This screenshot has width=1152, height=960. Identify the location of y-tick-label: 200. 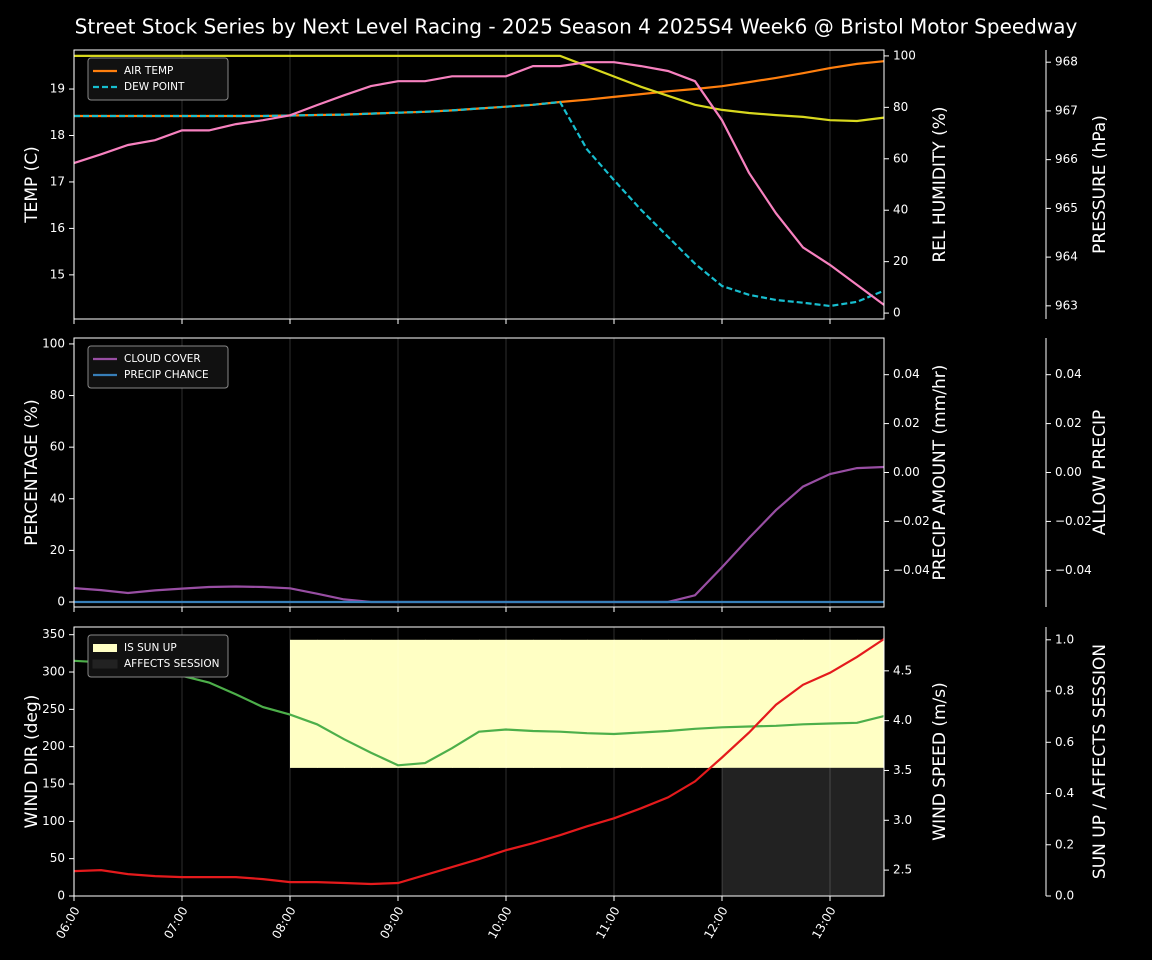
(53, 746).